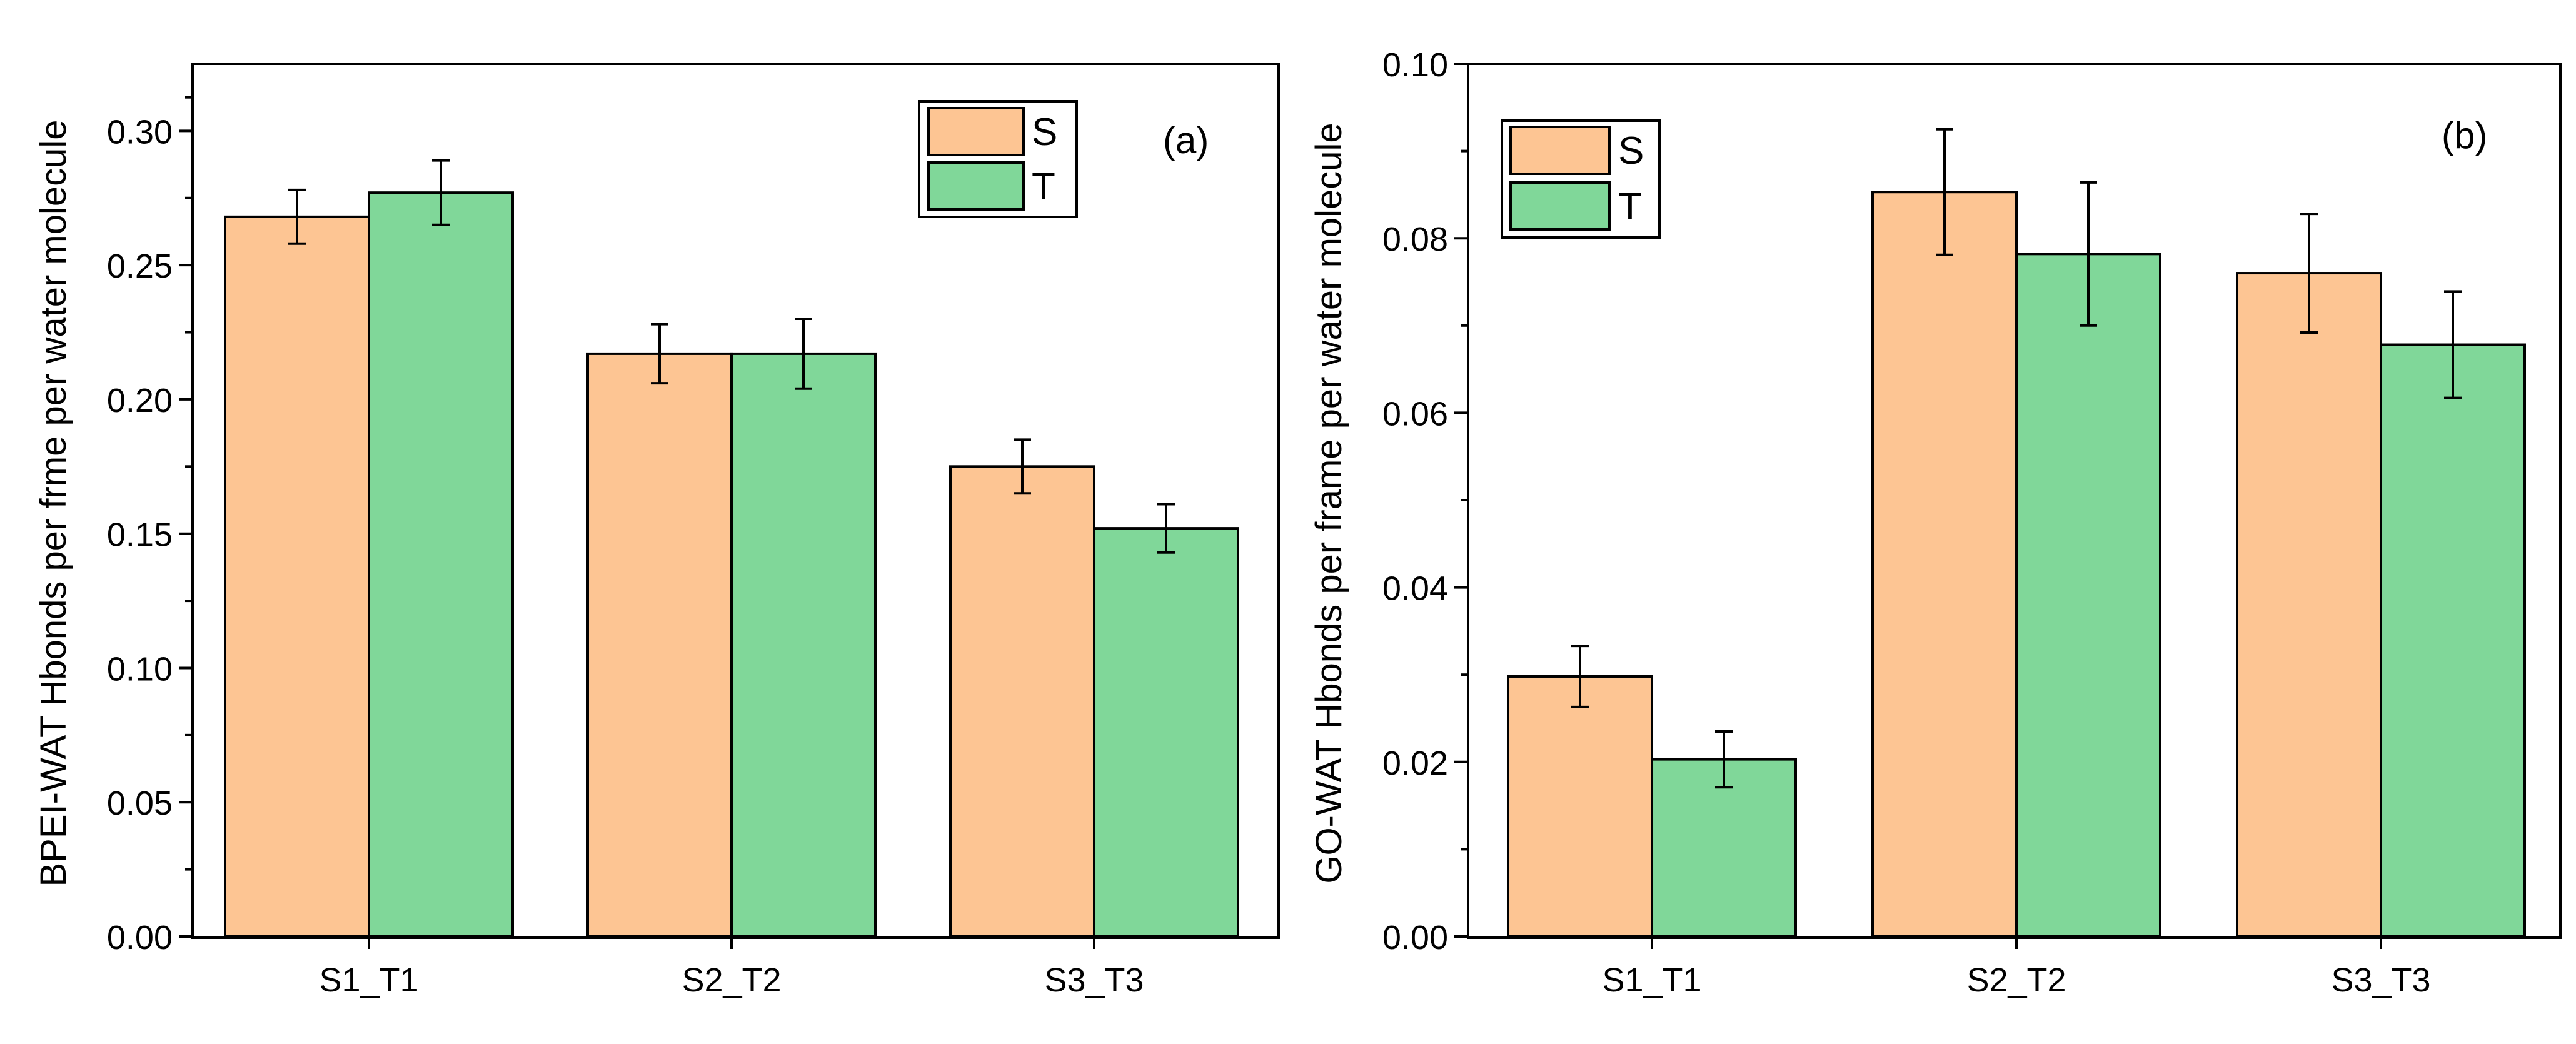  Describe the element at coordinates (140, 132) in the screenshot. I see `panel-a-y-tick-label: 0.30` at that location.